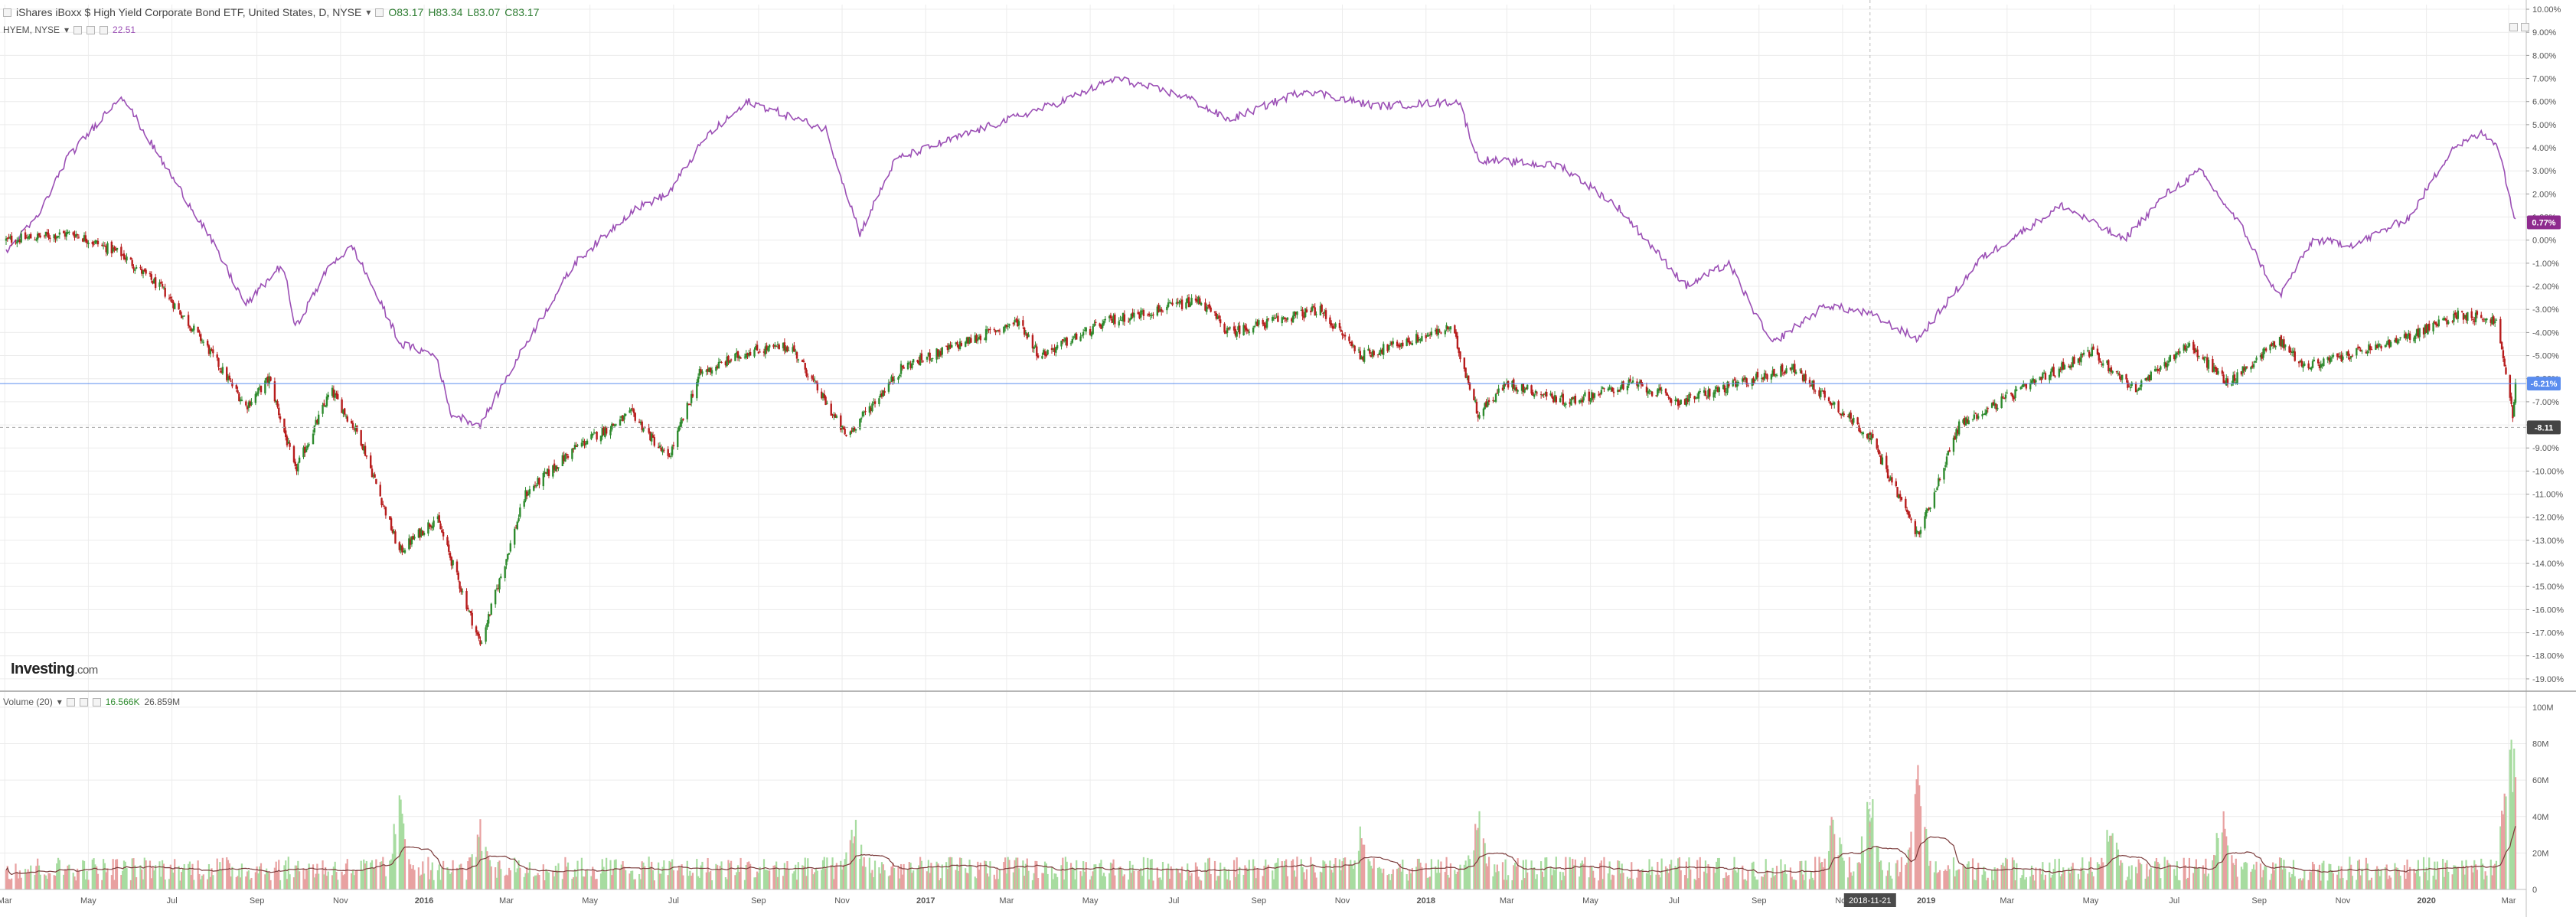 The image size is (2576, 917). I want to click on collapse-legend-icon, so click(7, 12).